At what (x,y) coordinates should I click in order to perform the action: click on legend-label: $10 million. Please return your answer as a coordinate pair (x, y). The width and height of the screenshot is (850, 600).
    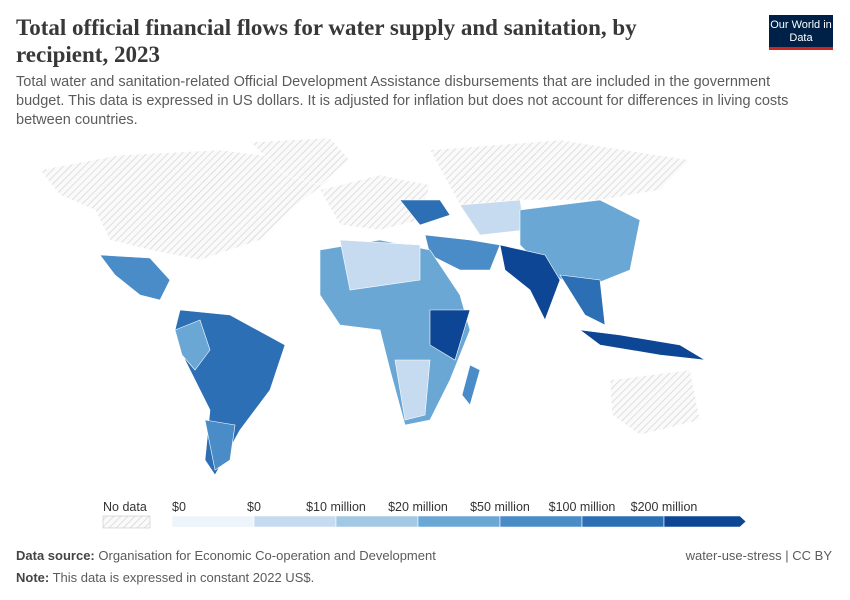
    Looking at the image, I should click on (336, 507).